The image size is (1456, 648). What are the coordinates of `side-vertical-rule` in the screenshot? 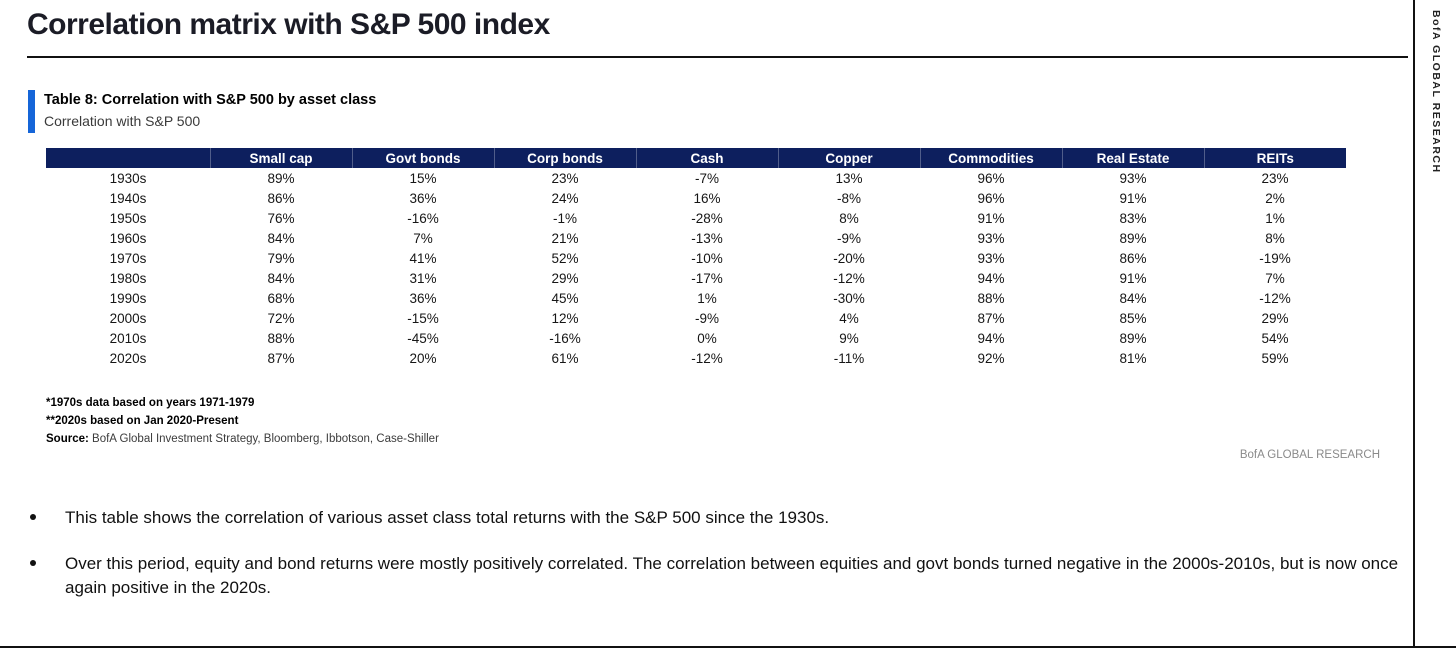 It's located at (1414, 324).